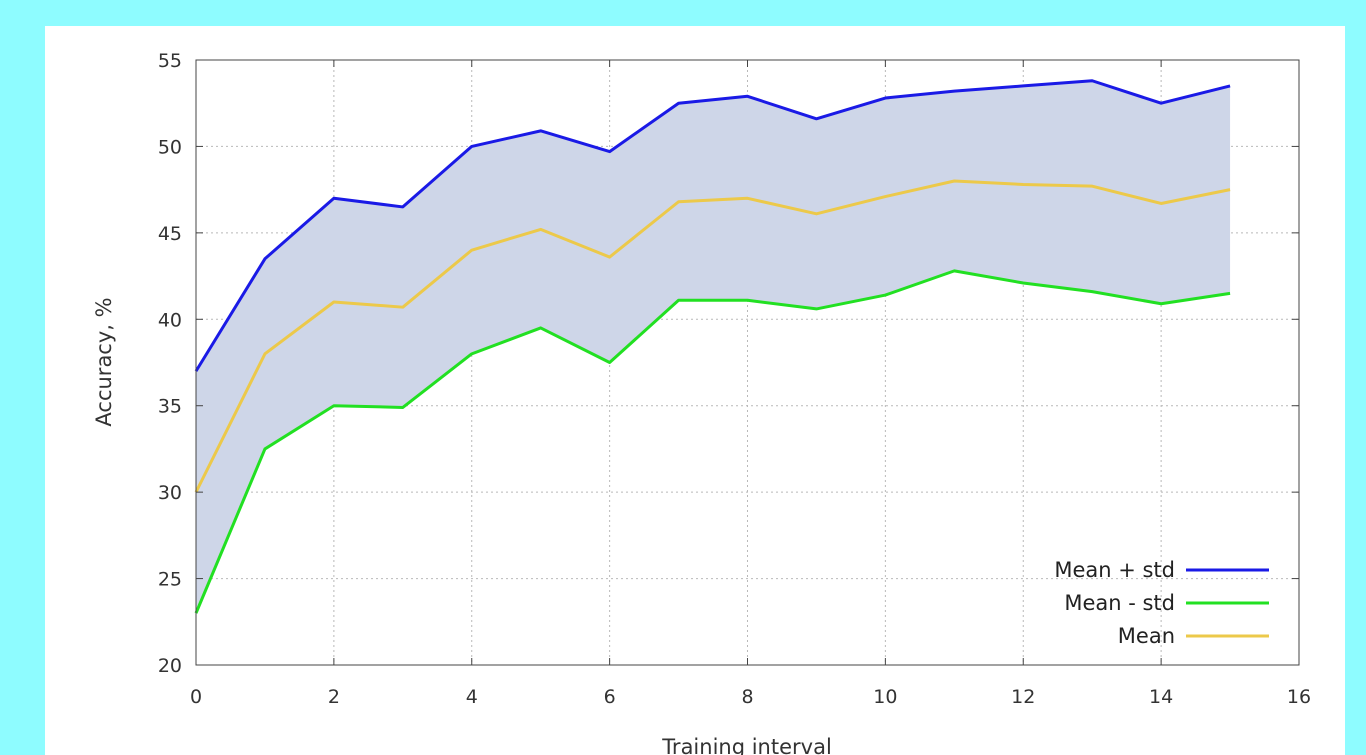 Image resolution: width=1366 pixels, height=755 pixels. What do you see at coordinates (196, 697) in the screenshot?
I see `x-tick-label: 0` at bounding box center [196, 697].